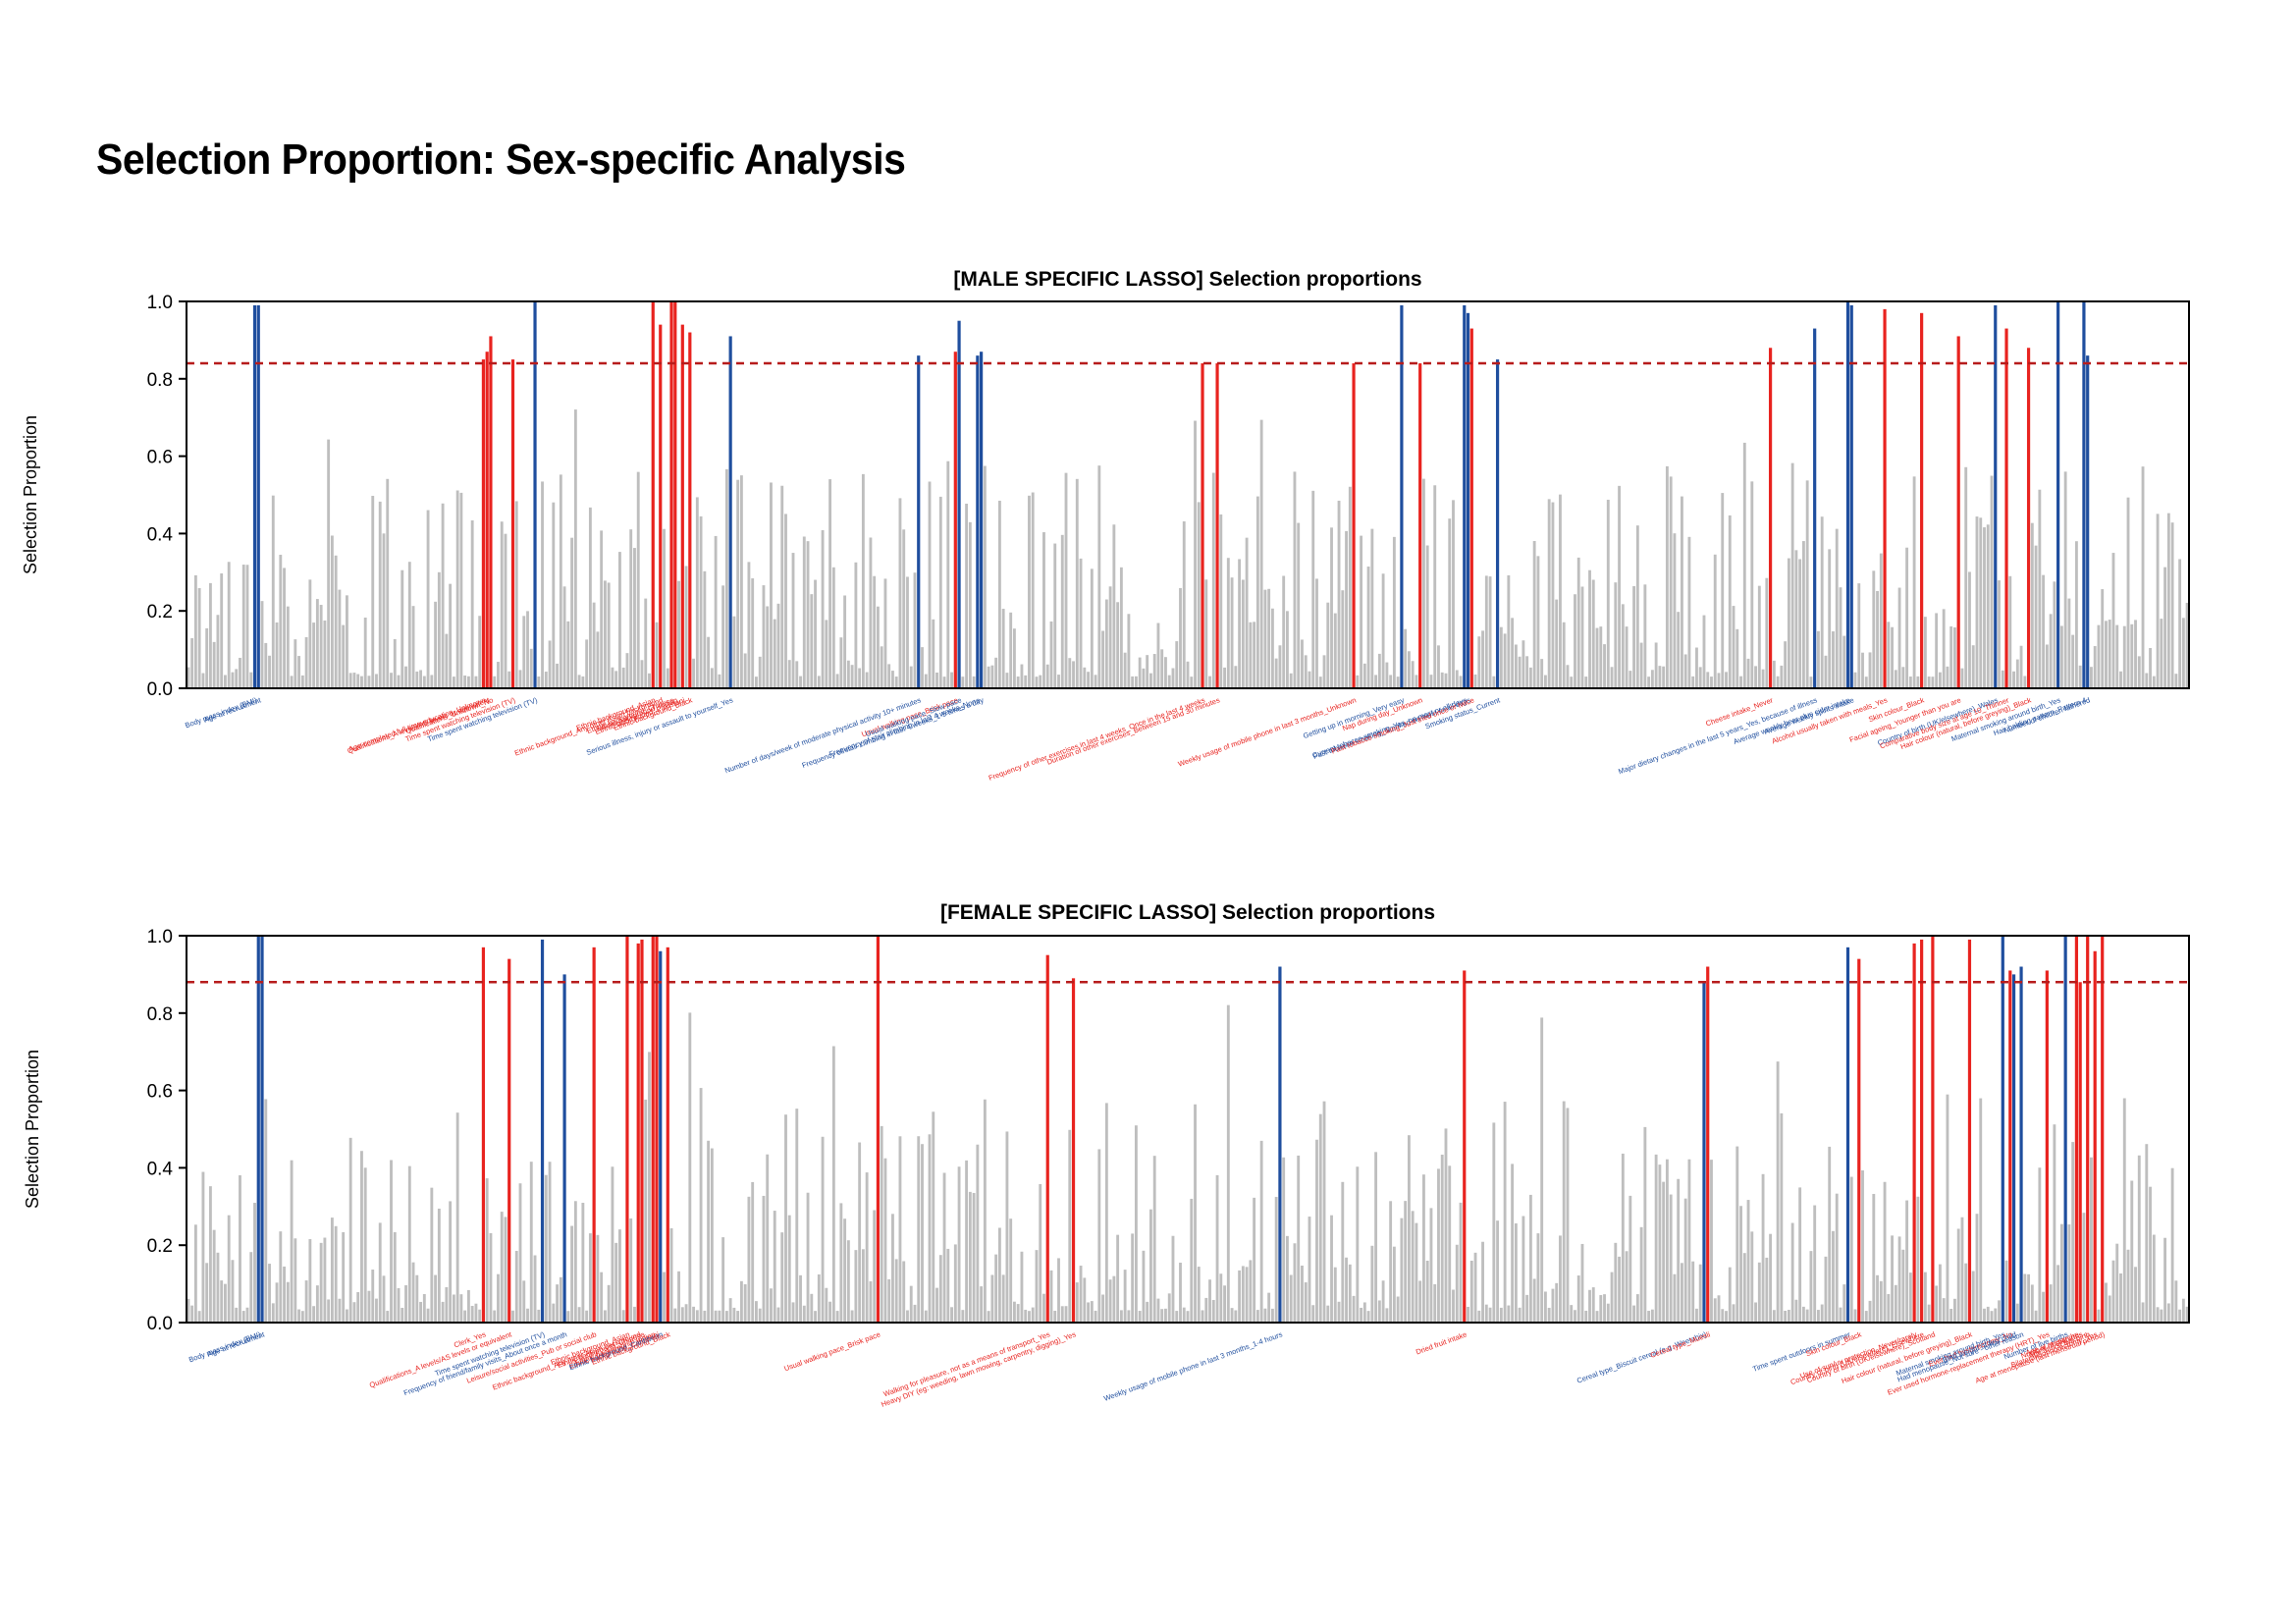 This screenshot has width=2296, height=1624. What do you see at coordinates (1680, 1344) in the screenshot?
I see `x-tick-label: Cereal type_Muesli` at bounding box center [1680, 1344].